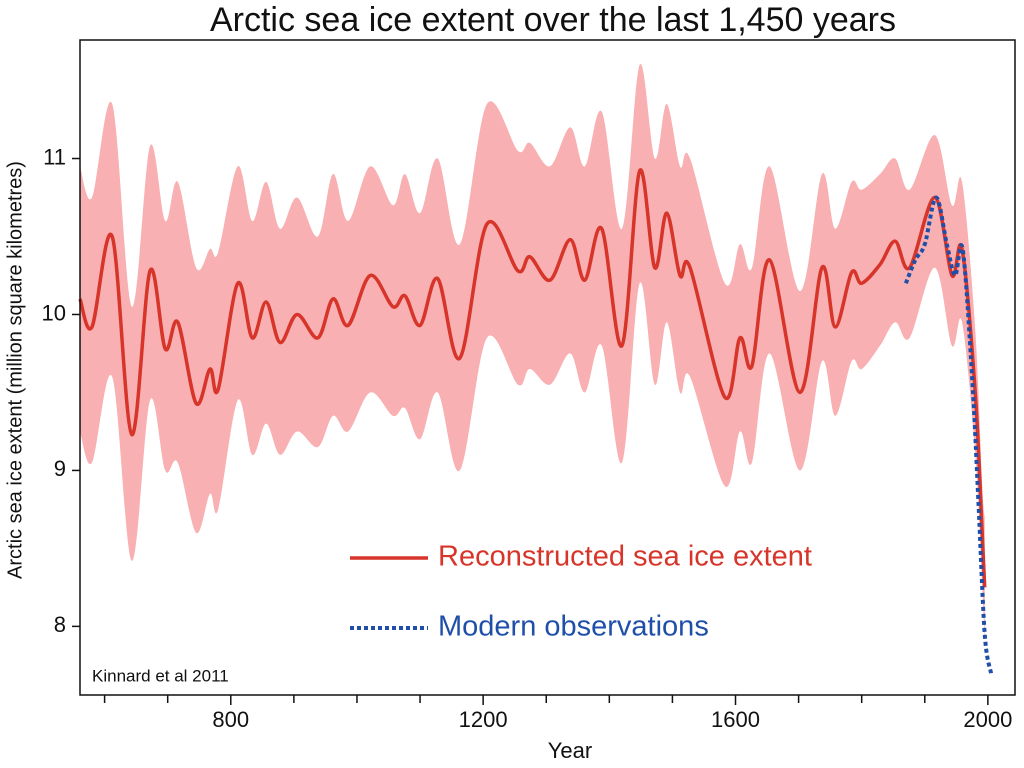  Describe the element at coordinates (230, 719) in the screenshot. I see `x-tick-label: 800` at that location.